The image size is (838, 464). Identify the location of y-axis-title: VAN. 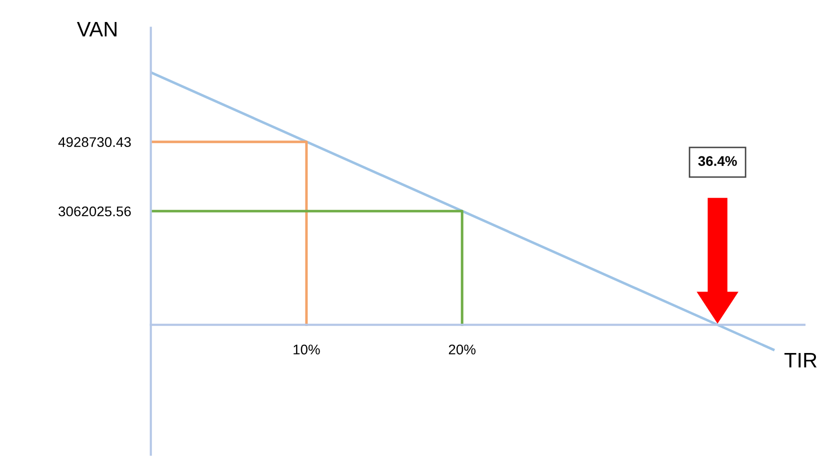
(96, 29).